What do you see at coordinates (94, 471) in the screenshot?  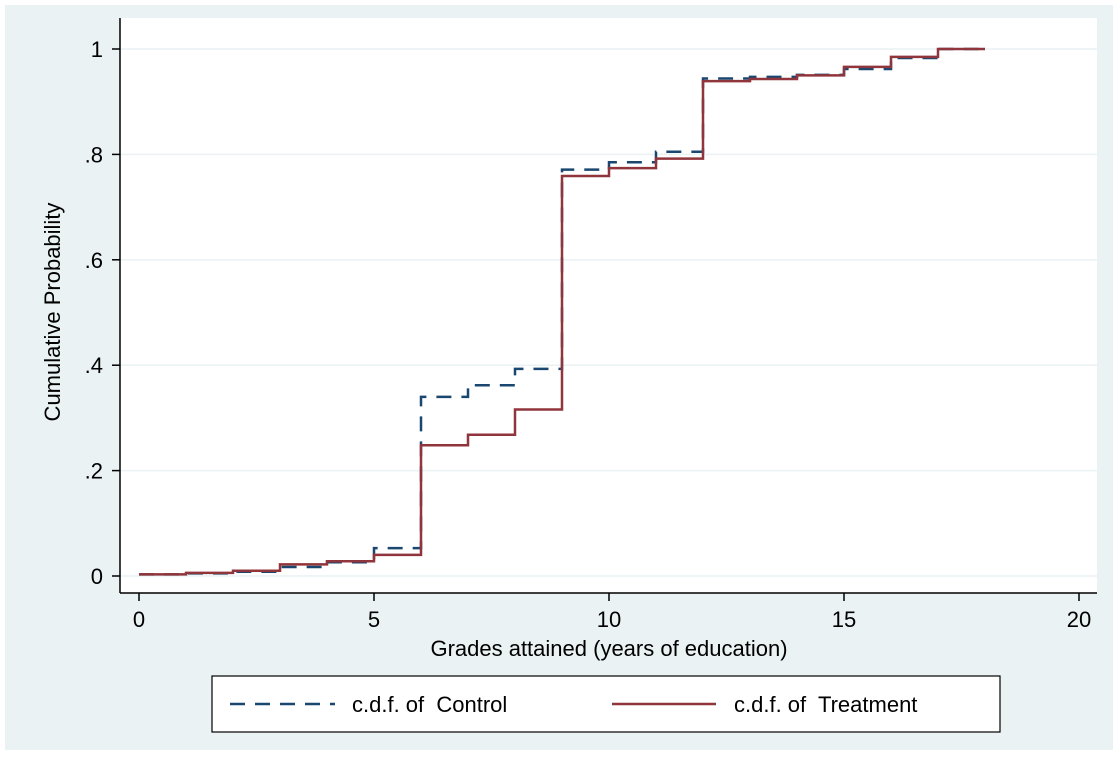 I see `y-tick-label: .2` at bounding box center [94, 471].